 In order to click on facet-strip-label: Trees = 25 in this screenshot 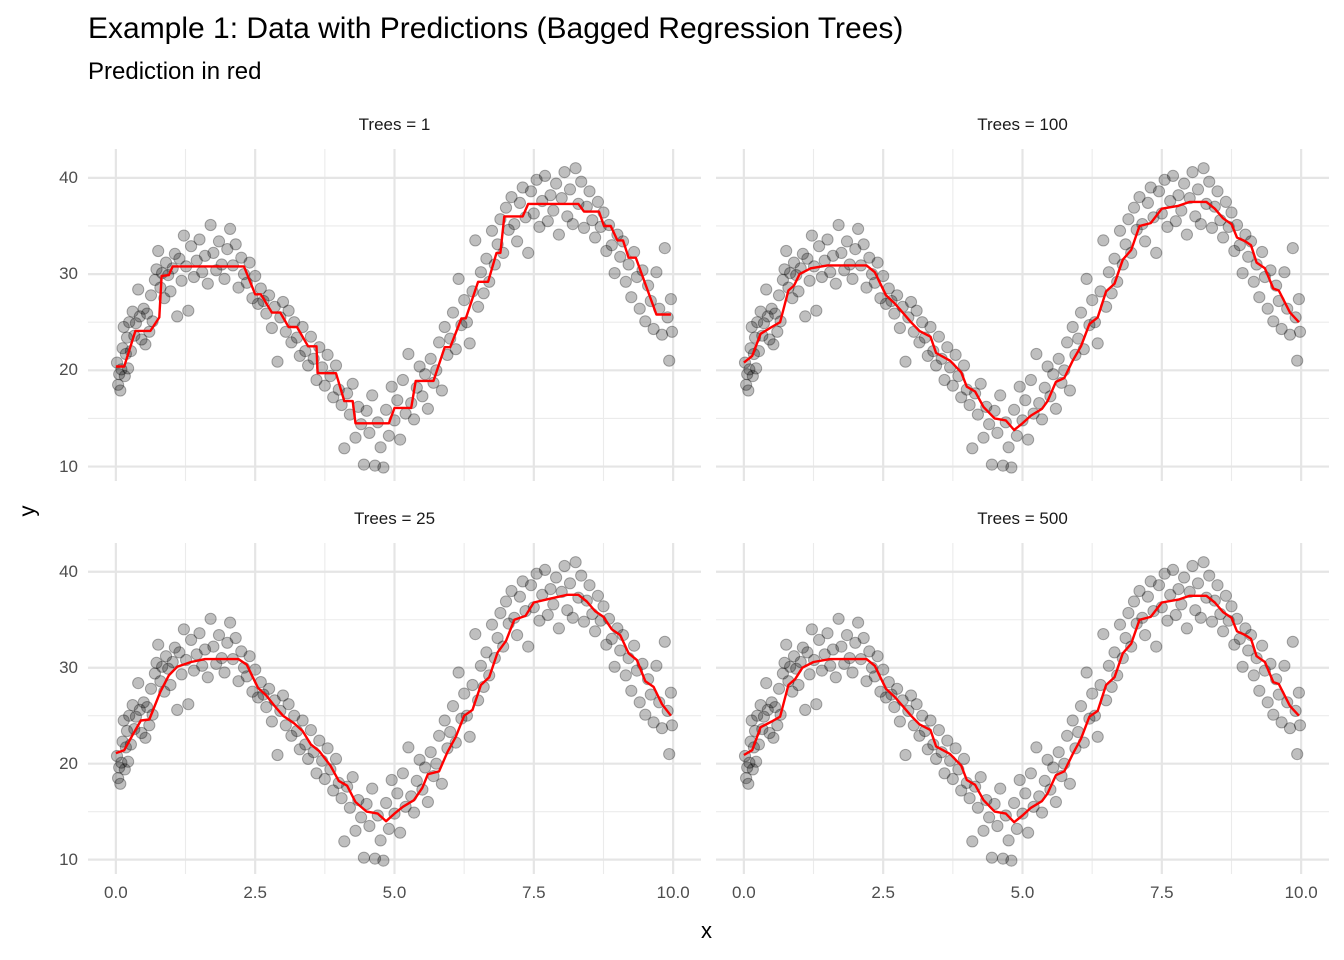, I will do `click(394, 518)`.